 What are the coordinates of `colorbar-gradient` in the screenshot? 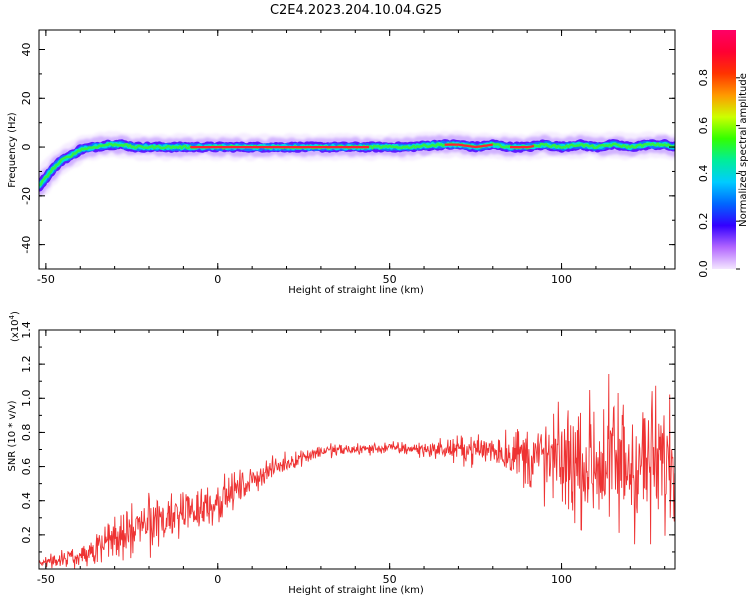 It's located at (724, 149).